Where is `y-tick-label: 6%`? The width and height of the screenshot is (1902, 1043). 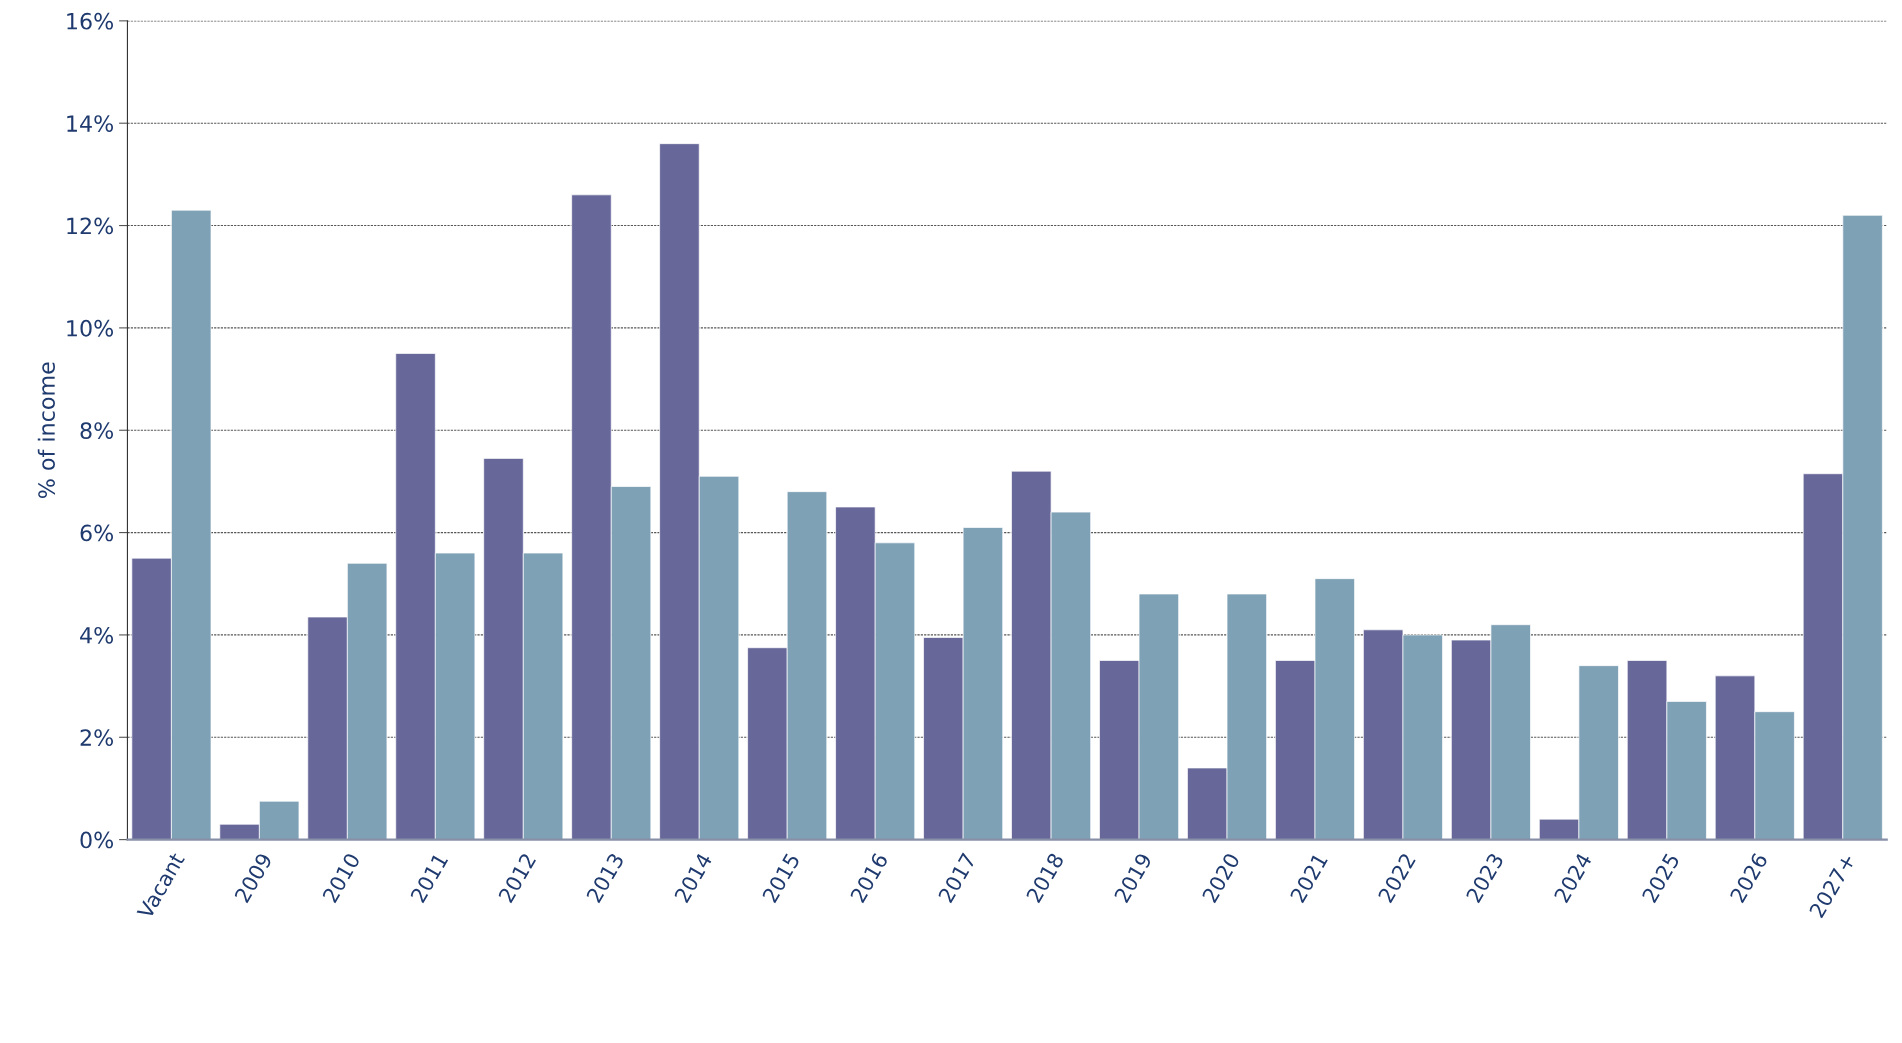
y-tick-label: 6% is located at coordinates (97, 533).